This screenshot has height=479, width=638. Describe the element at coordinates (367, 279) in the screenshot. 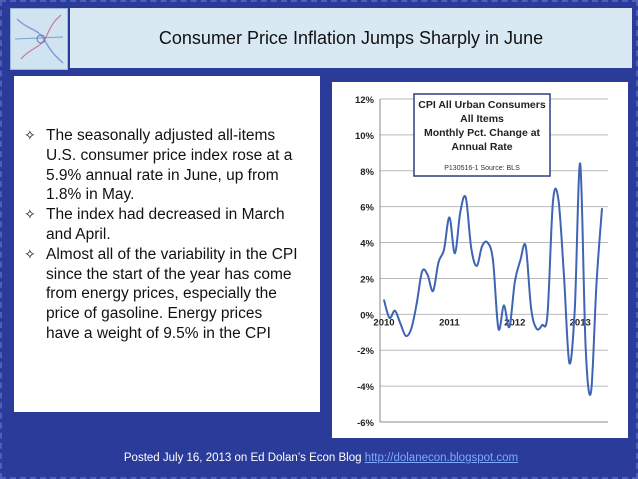

I see `y-tick-label: 2%` at that location.